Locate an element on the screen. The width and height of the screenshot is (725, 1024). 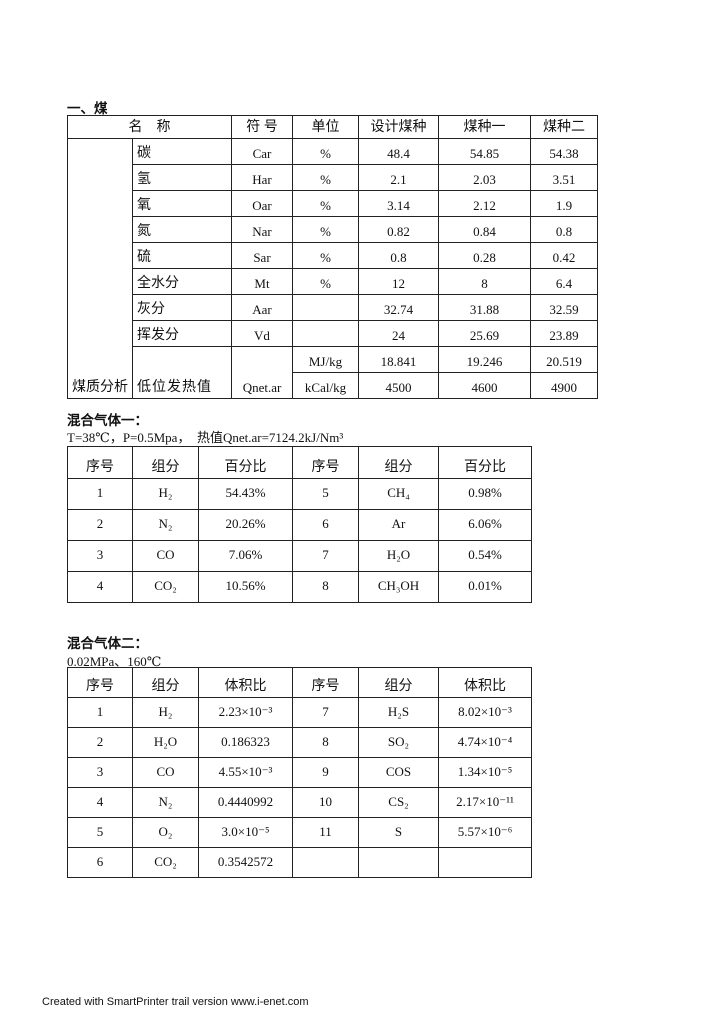
item-name: 硫 is located at coordinates (182, 255).